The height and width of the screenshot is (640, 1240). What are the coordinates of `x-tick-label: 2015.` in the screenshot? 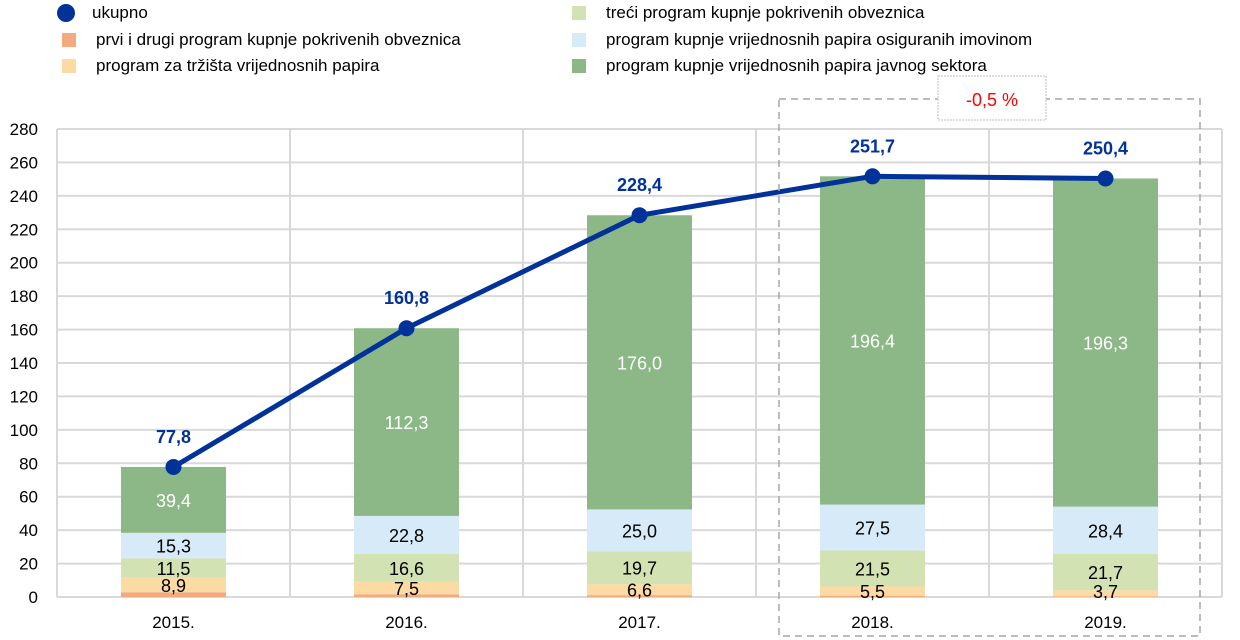 It's located at (173, 622).